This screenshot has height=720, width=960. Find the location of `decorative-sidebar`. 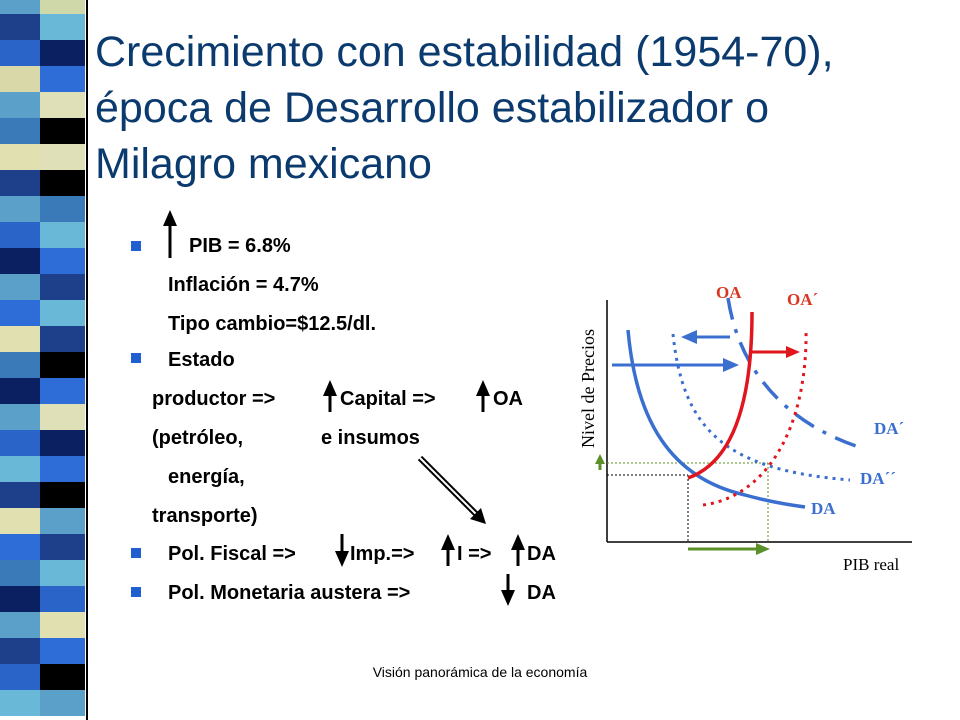

decorative-sidebar is located at coordinates (55, 360).